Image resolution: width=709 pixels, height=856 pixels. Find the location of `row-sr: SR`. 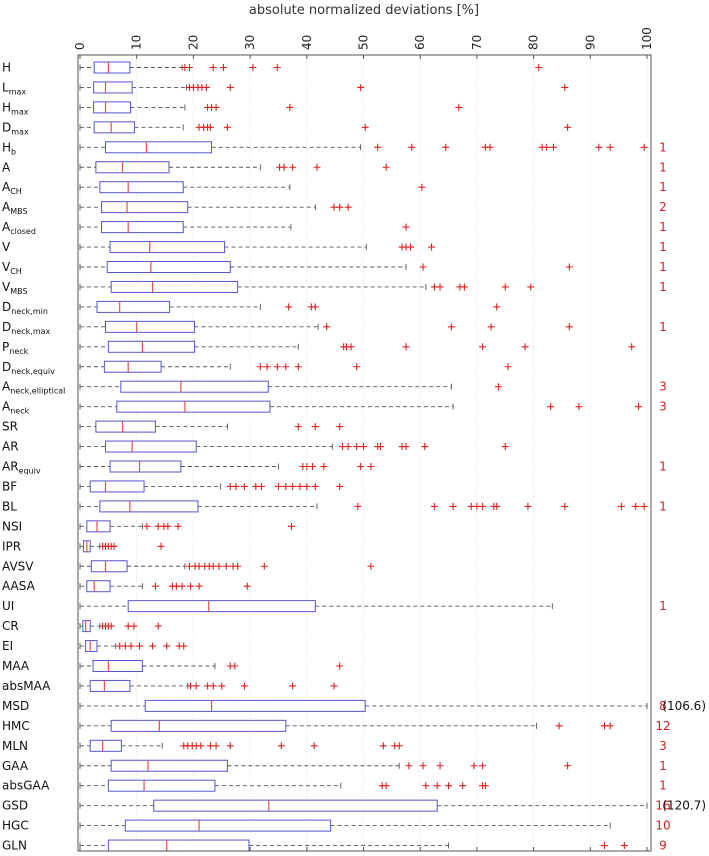

row-sr: SR is located at coordinates (173, 427).